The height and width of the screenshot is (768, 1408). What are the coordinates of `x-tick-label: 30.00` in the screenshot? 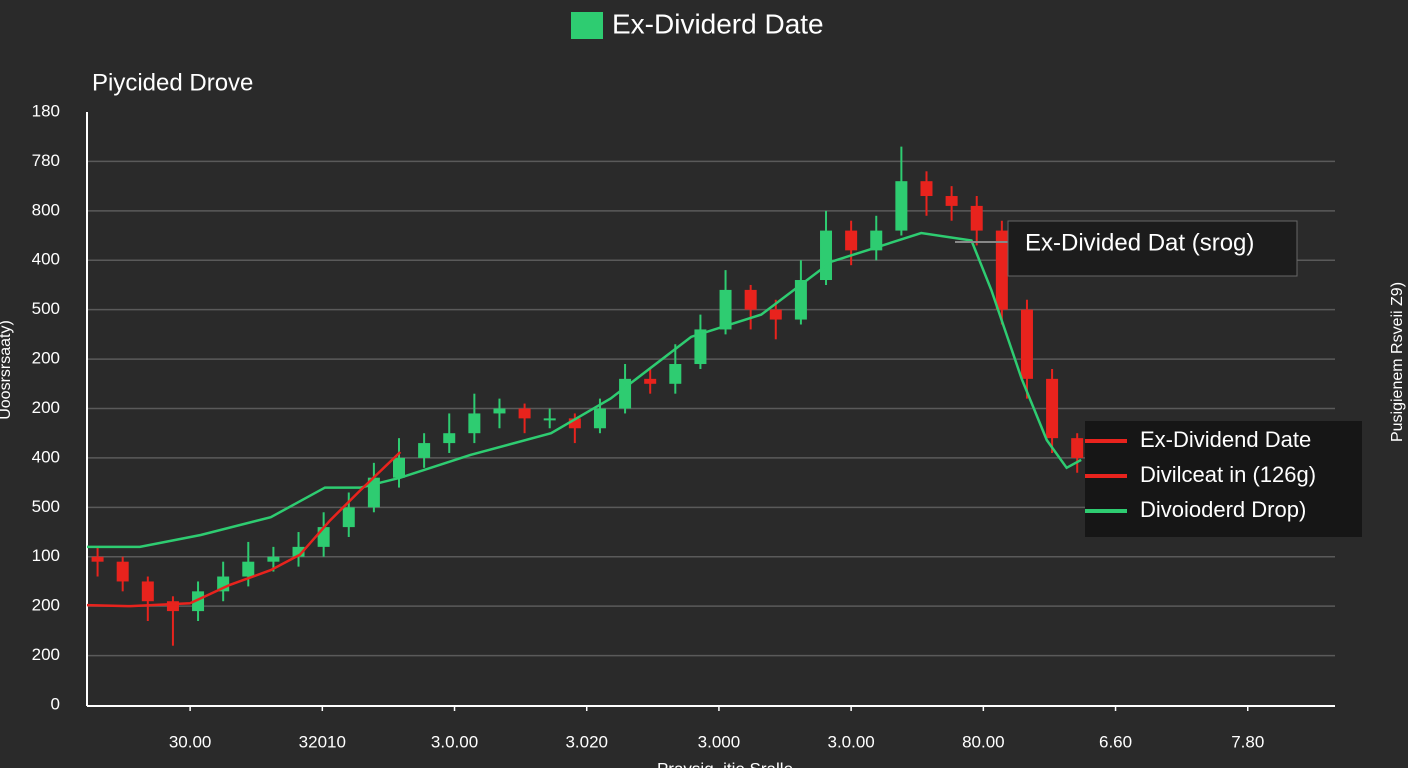 It's located at (190, 741).